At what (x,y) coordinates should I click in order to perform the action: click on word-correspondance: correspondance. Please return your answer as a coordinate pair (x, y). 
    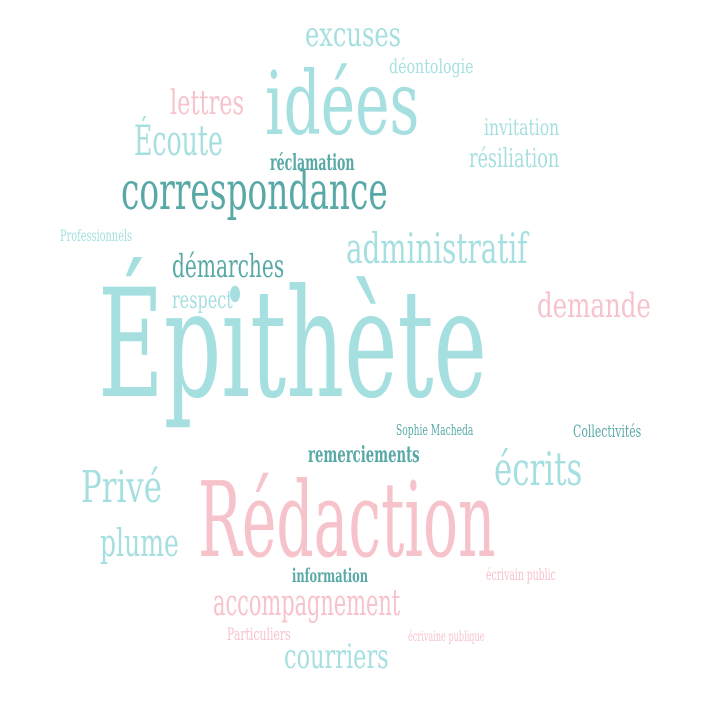
    Looking at the image, I should click on (254, 192).